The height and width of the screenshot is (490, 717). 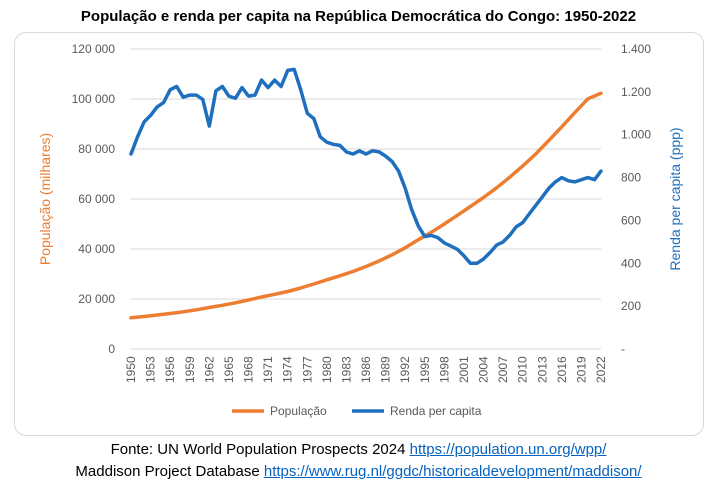 What do you see at coordinates (425, 369) in the screenshot?
I see `x-tick-label: 1995` at bounding box center [425, 369].